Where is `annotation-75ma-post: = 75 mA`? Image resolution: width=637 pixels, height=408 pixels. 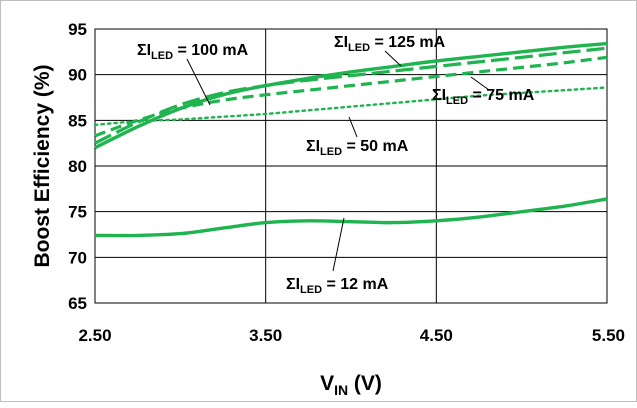
annotation-75ma-post: = 75 mA is located at coordinates (501, 95).